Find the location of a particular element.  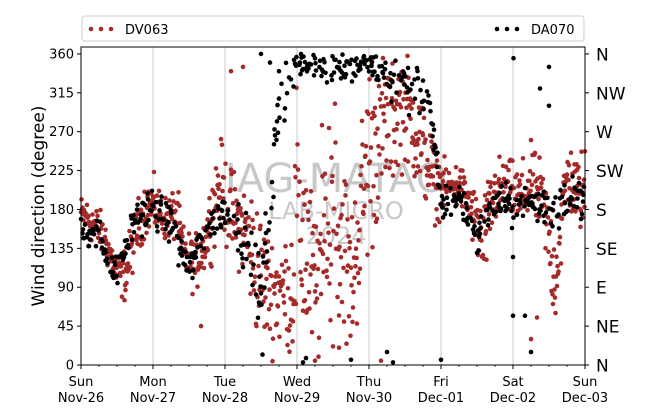

y-axis: 0 45 90 135 180 225 270 315 360 is located at coordinates (65, 210).